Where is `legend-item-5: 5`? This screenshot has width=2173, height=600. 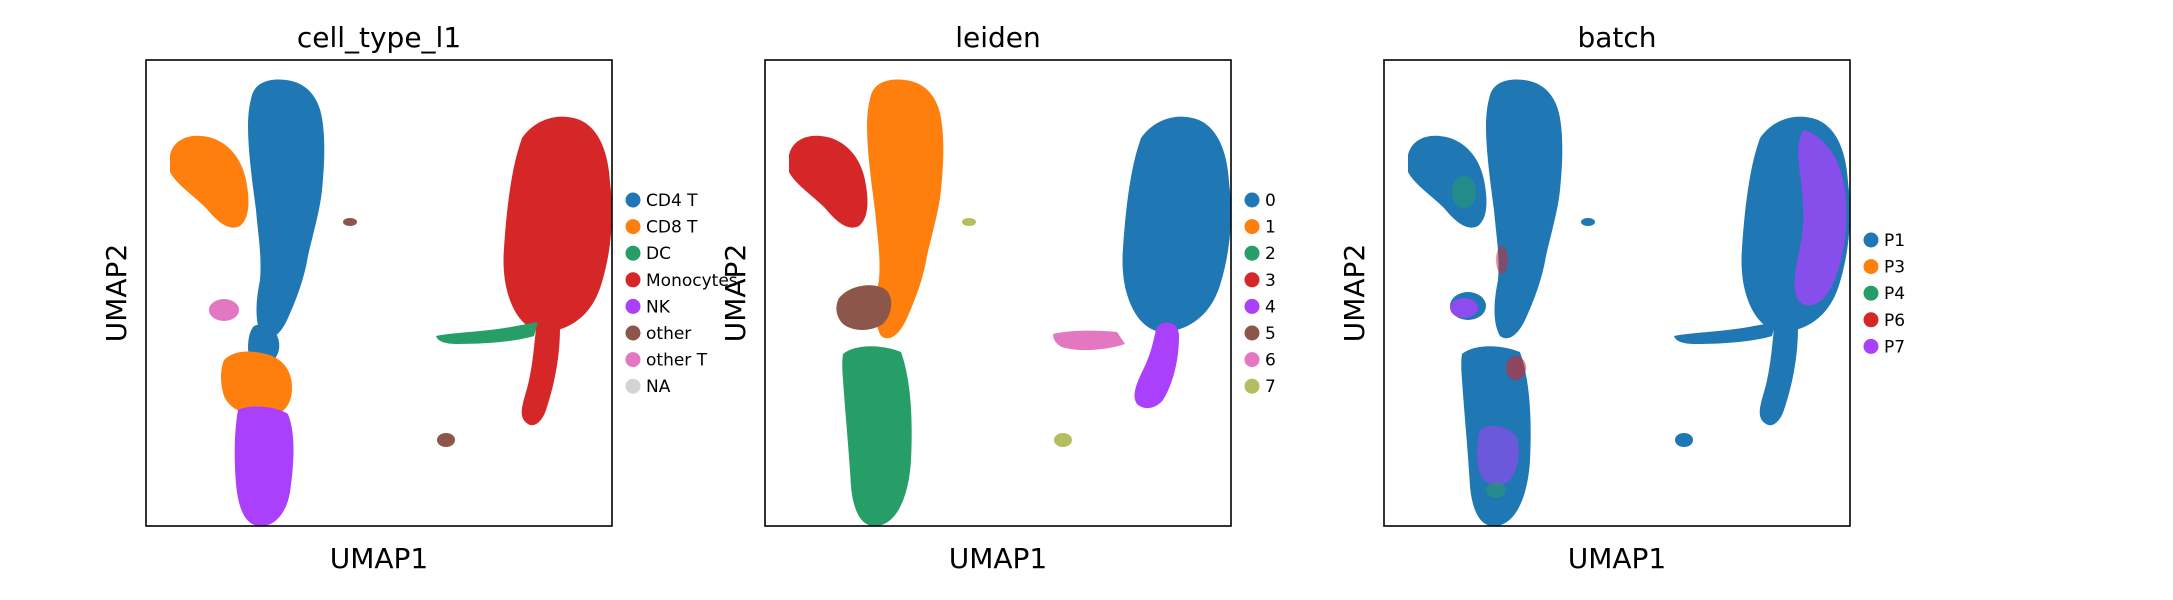 legend-item-5: 5 is located at coordinates (1260, 334).